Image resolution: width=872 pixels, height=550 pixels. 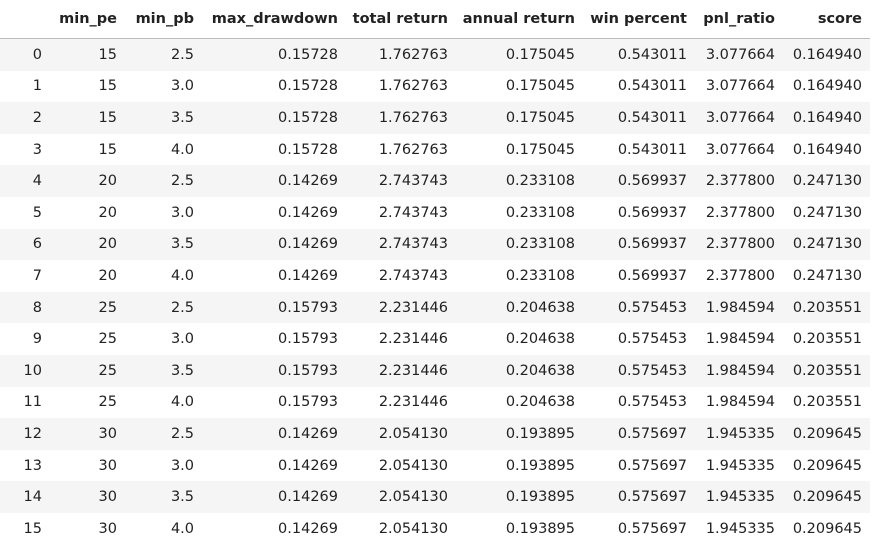 What do you see at coordinates (163, 19) in the screenshot?
I see `column-header: min_pb` at bounding box center [163, 19].